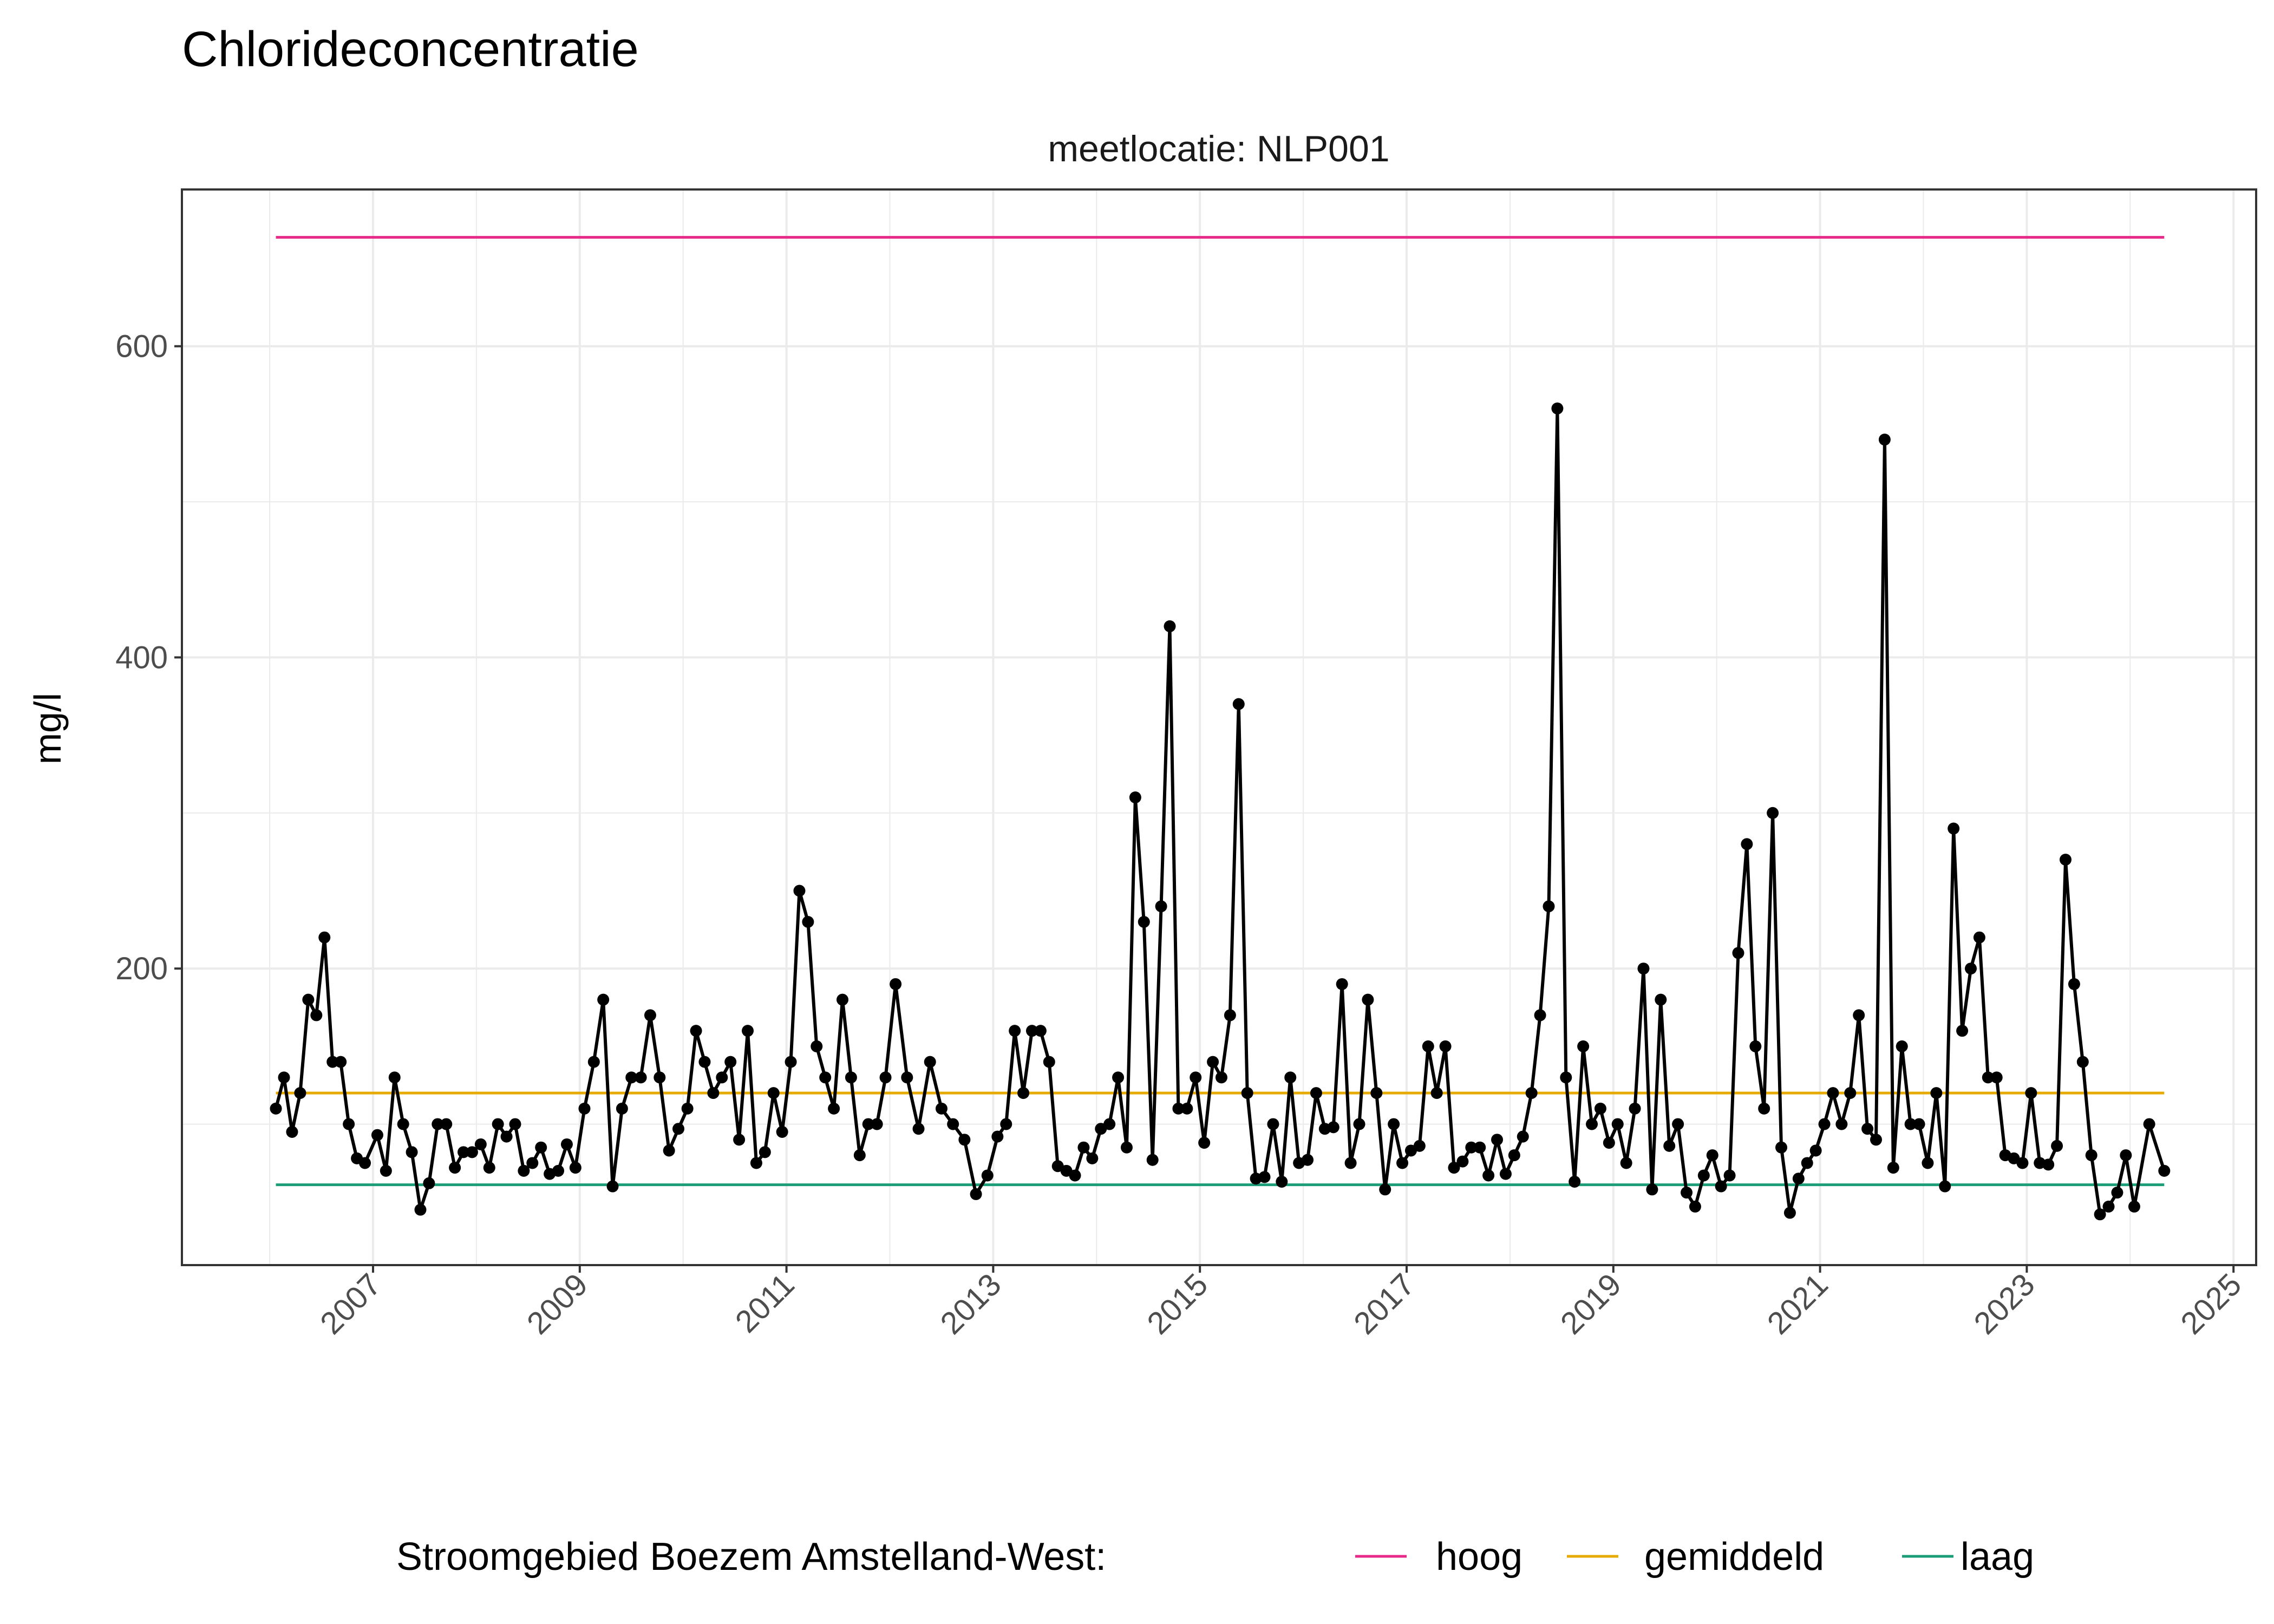  I want to click on x-tick-label: 2023, so click(2004, 1304).